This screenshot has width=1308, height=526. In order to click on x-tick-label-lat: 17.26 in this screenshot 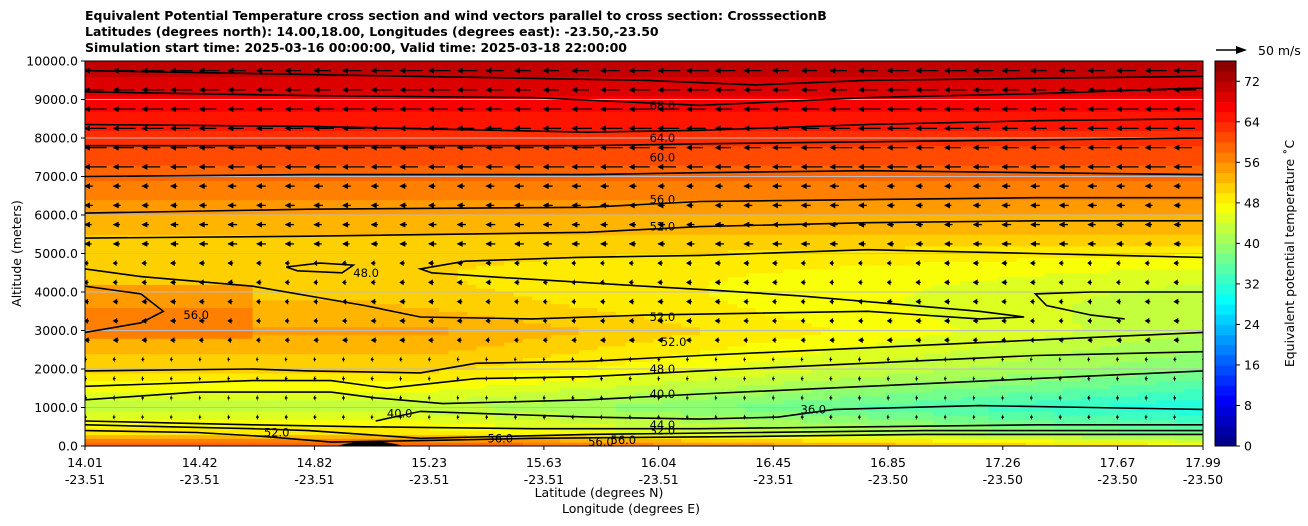, I will do `click(1003, 462)`.